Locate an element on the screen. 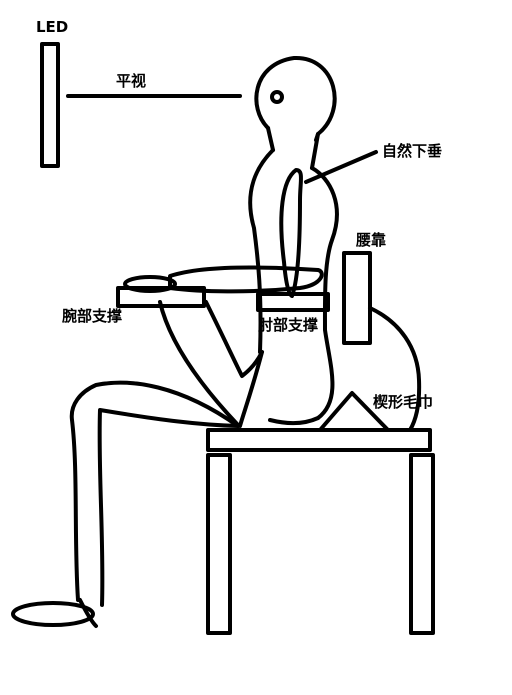 The image size is (512, 695). torso-back is located at coordinates (324, 293).